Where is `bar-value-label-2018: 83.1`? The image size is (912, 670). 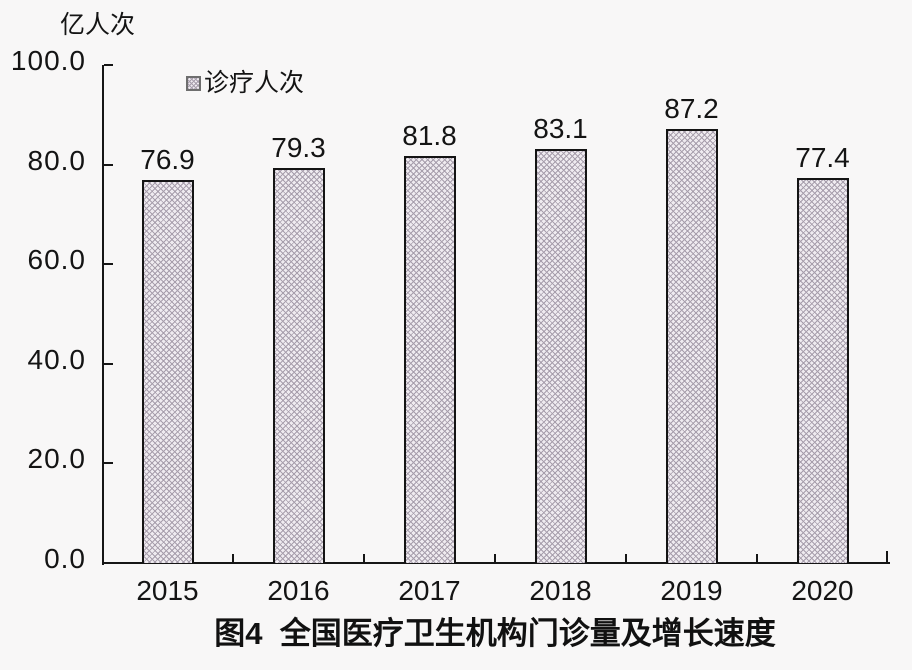 bar-value-label-2018: 83.1 is located at coordinates (560, 129).